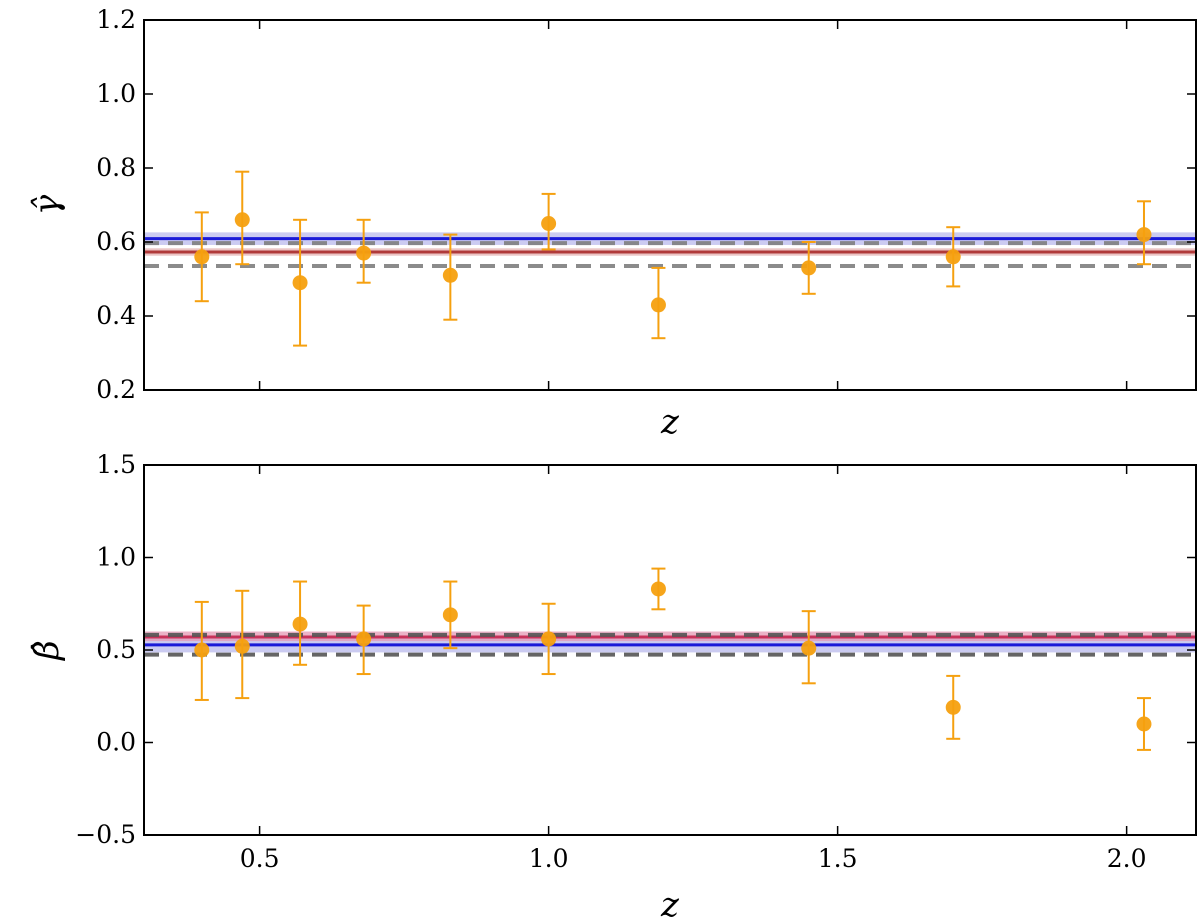 The width and height of the screenshot is (1200, 924). What do you see at coordinates (105, 834) in the screenshot?
I see `y-tick-label: −0.5` at bounding box center [105, 834].